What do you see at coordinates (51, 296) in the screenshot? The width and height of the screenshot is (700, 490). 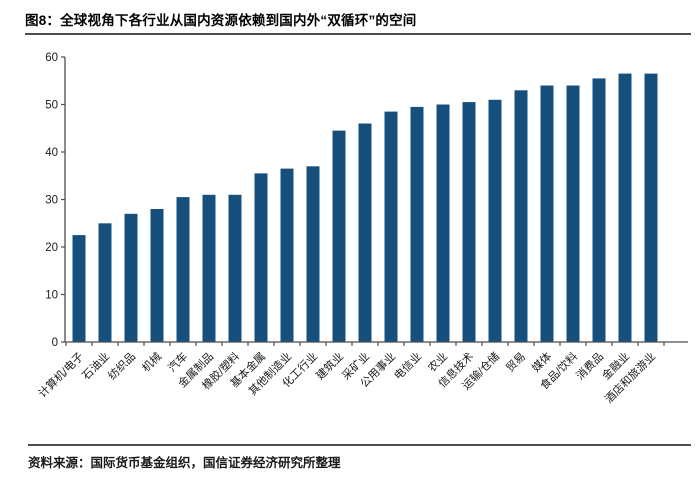 I see `y-tick-label: 10` at bounding box center [51, 296].